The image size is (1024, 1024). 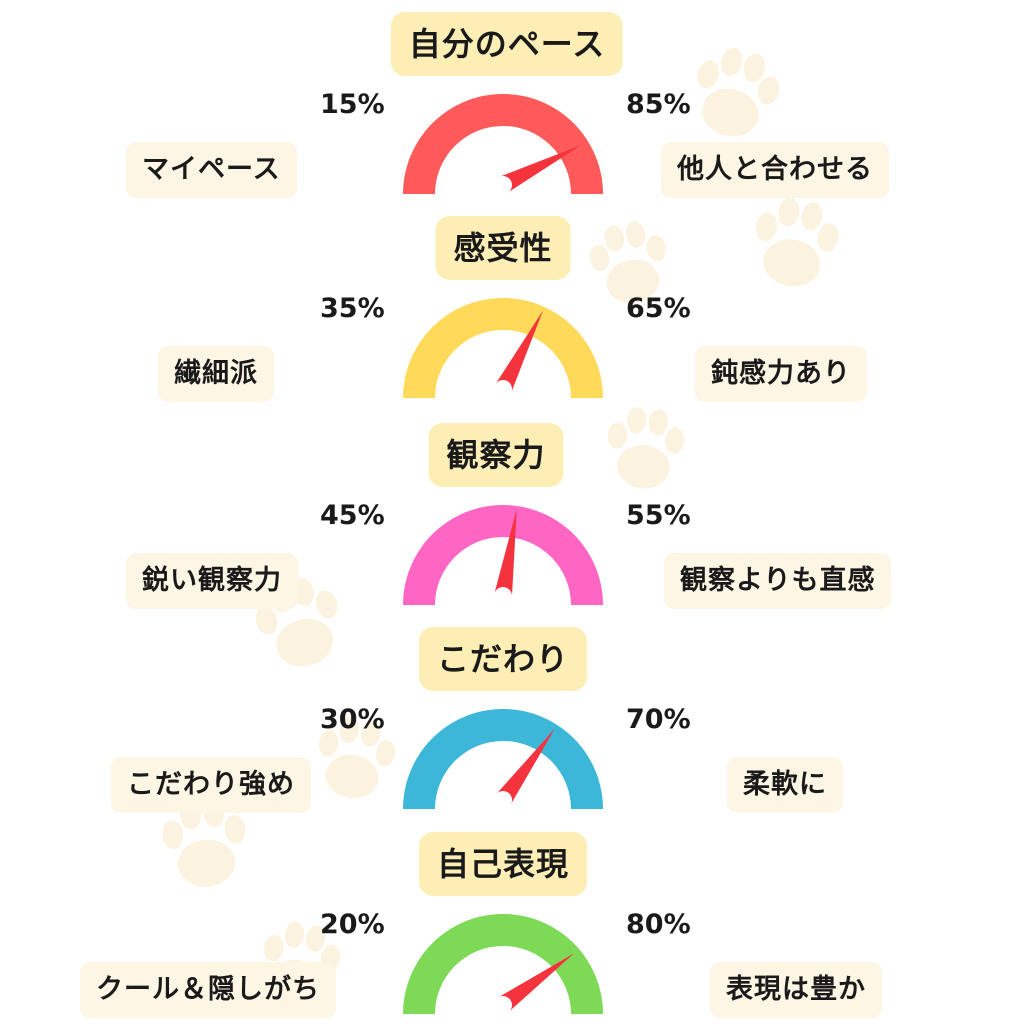 What do you see at coordinates (352, 104) in the screenshot?
I see `left-percentage: 15%` at bounding box center [352, 104].